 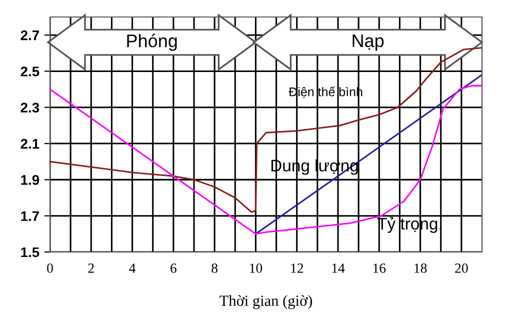 What do you see at coordinates (30, 107) in the screenshot?
I see `y-tick-label: 2.3` at bounding box center [30, 107].